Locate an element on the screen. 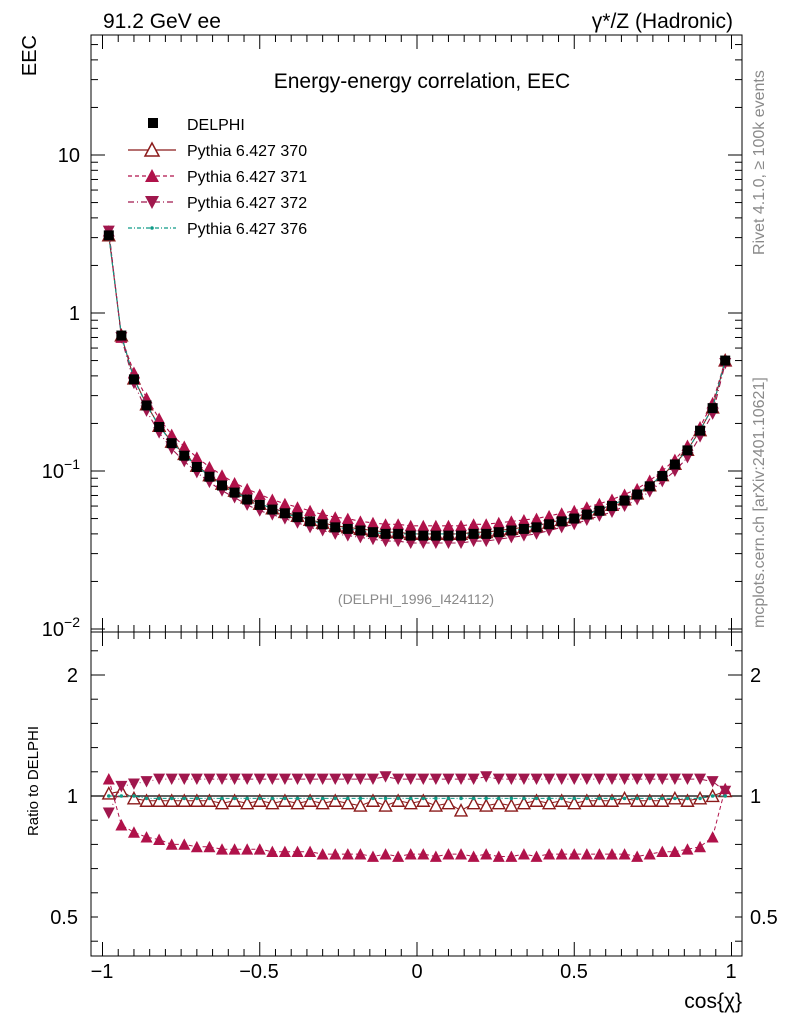  legend-label-371: Pythia 6.427 371 is located at coordinates (247, 177).